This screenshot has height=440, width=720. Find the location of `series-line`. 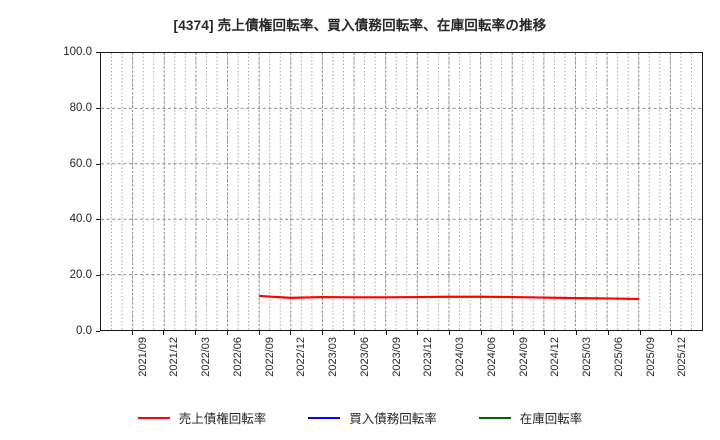

series-line is located at coordinates (449, 297).